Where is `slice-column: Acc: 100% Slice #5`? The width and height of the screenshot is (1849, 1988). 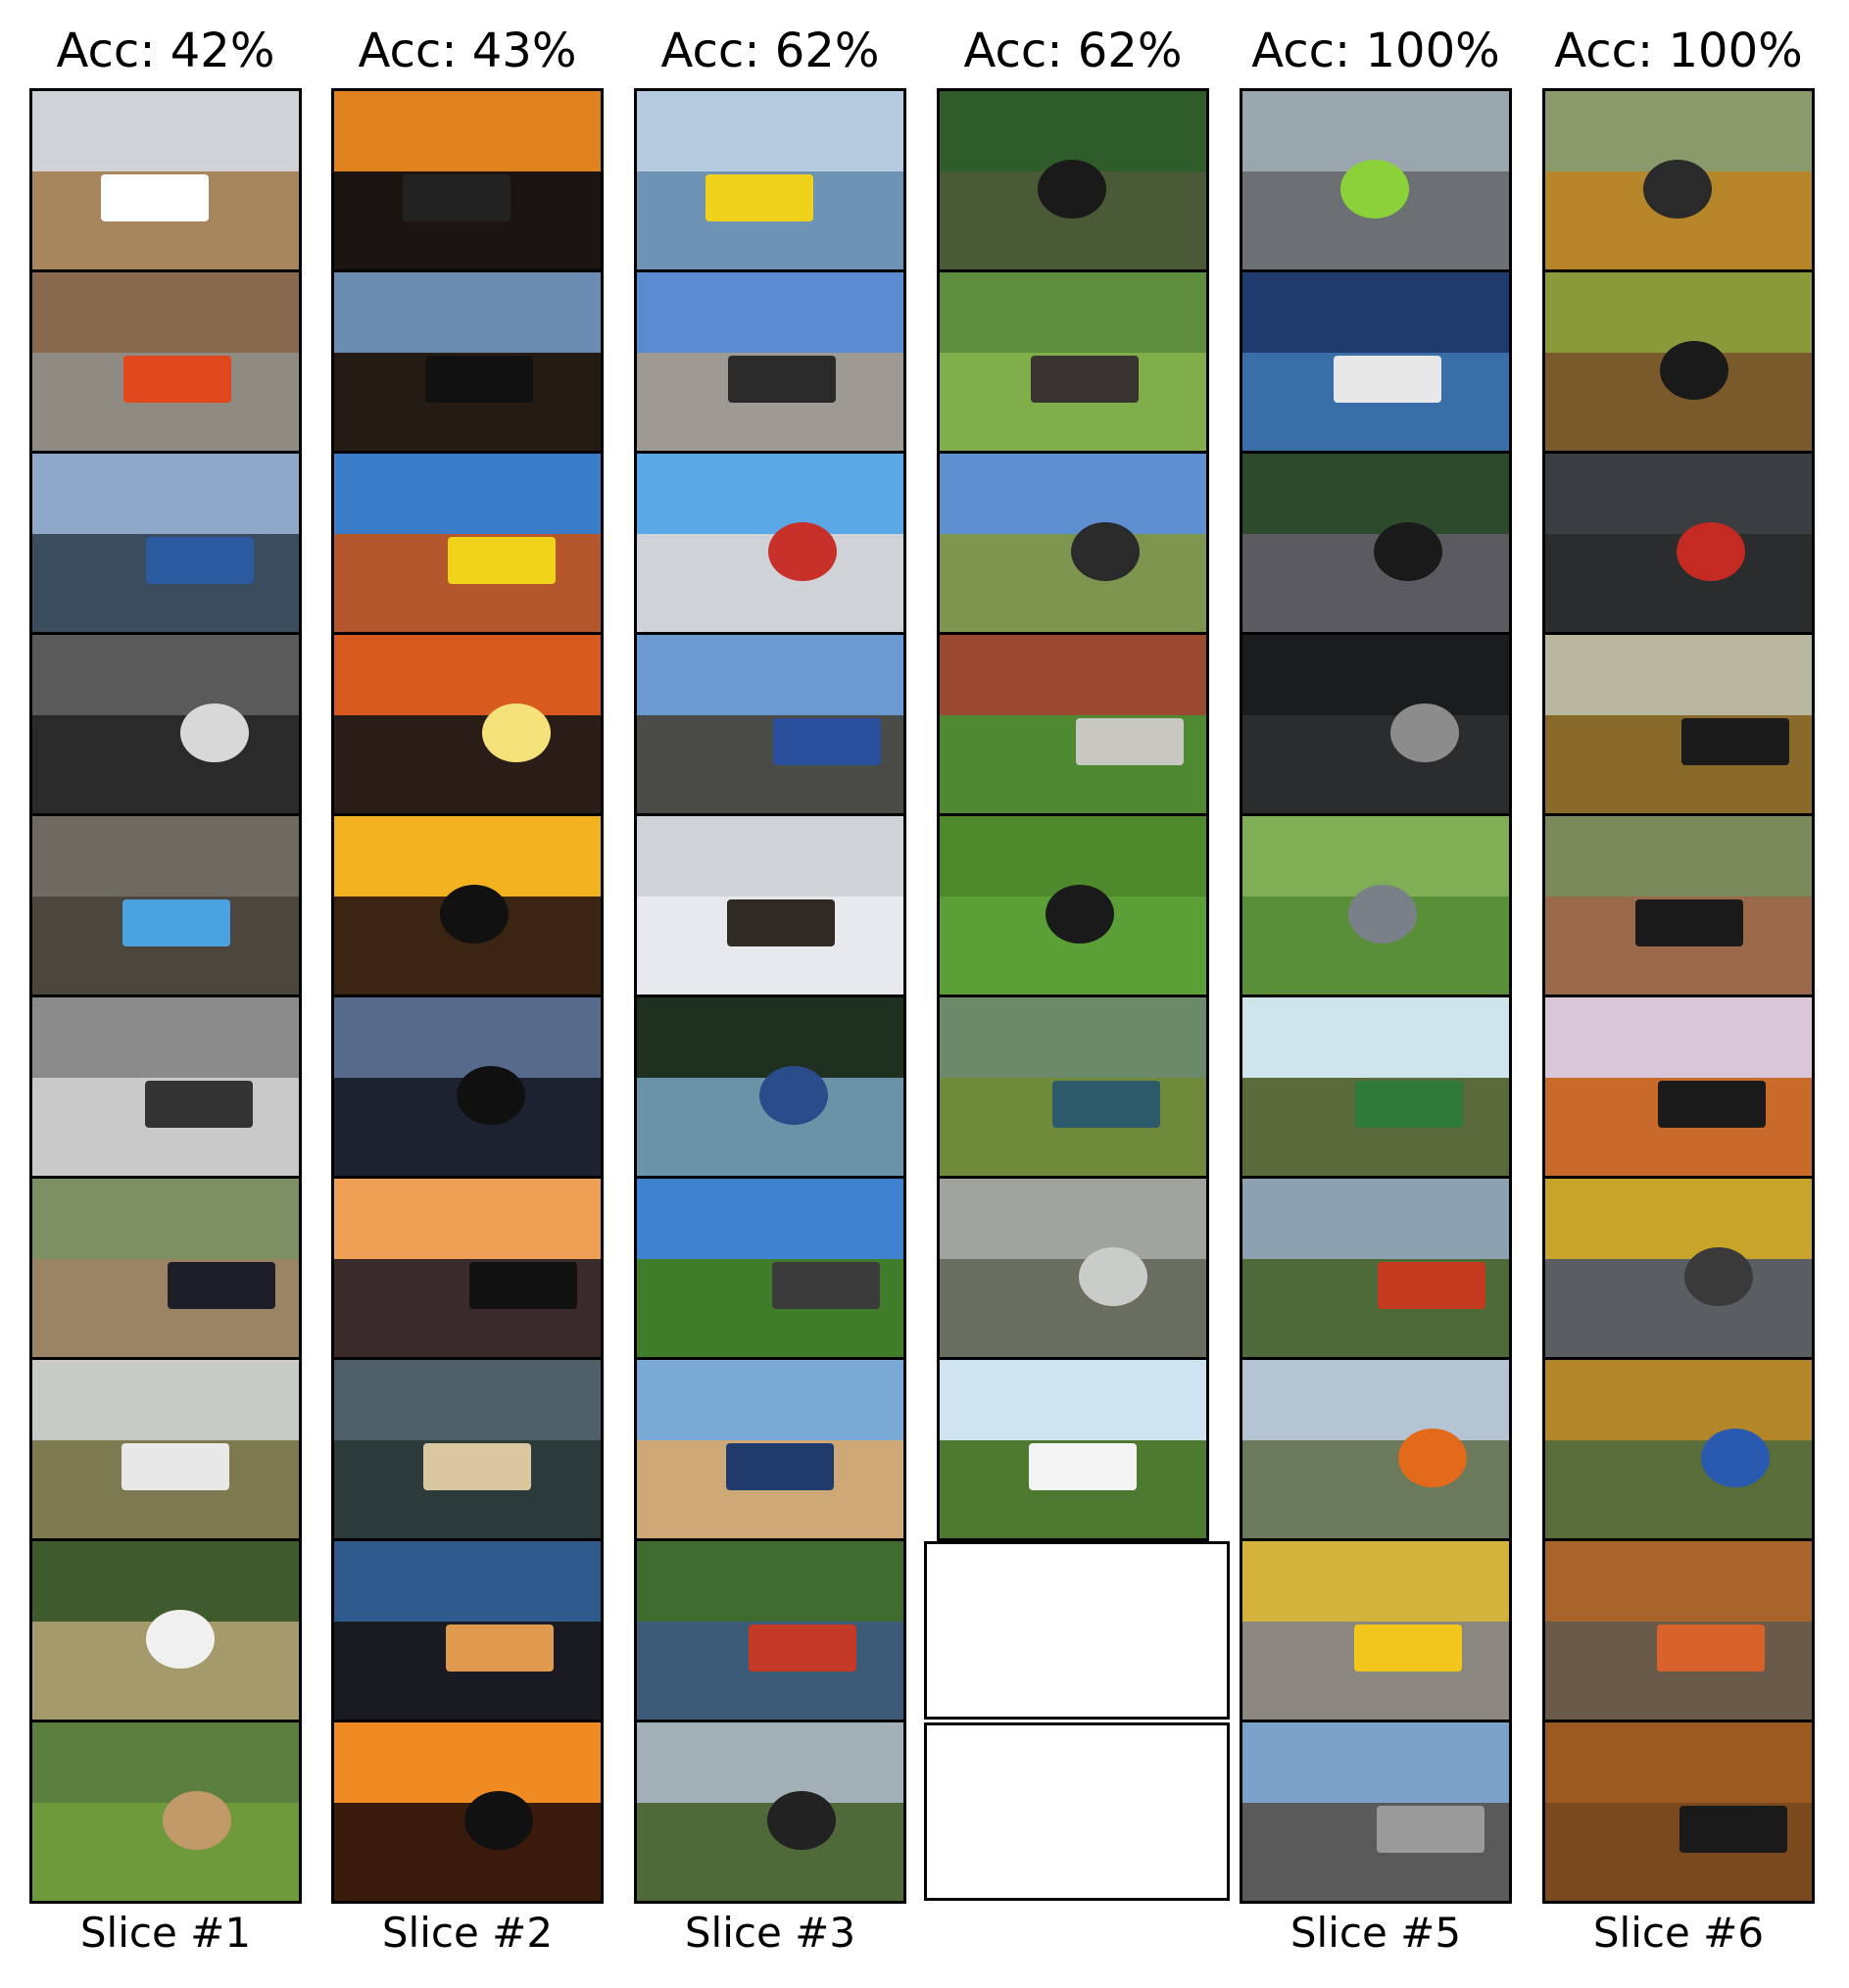
slice-column: Acc: 100% Slice #5 is located at coordinates (1376, 994).